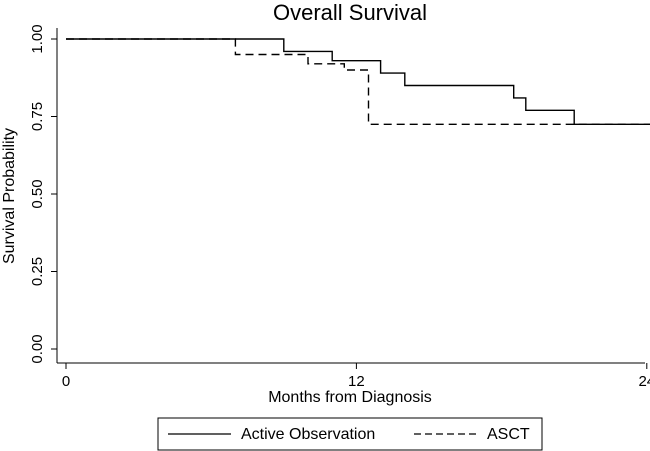 The width and height of the screenshot is (650, 451). Describe the element at coordinates (508, 434) in the screenshot. I see `legend-label-asct: ASCT` at that location.